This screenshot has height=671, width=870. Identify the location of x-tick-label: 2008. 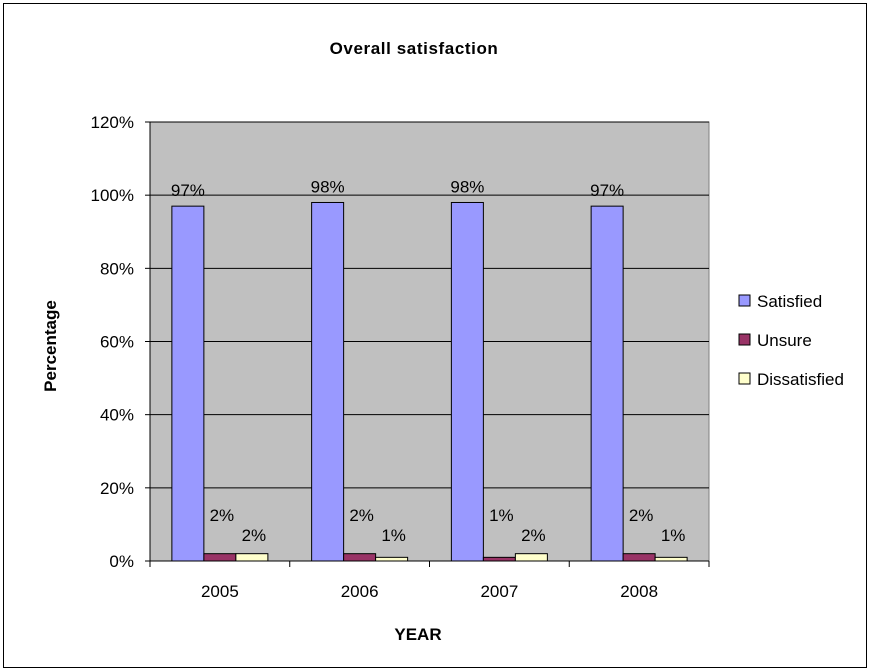
(639, 591).